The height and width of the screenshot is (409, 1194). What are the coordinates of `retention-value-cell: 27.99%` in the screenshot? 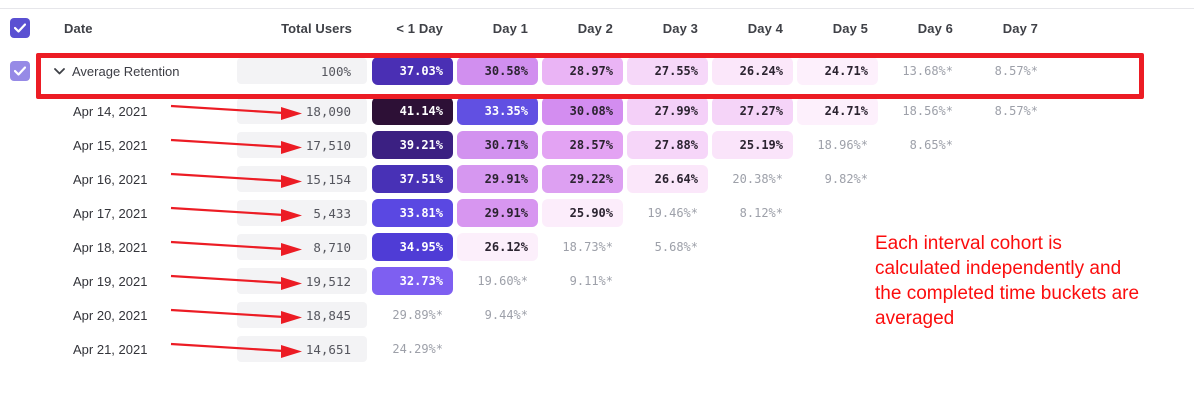 It's located at (667, 111).